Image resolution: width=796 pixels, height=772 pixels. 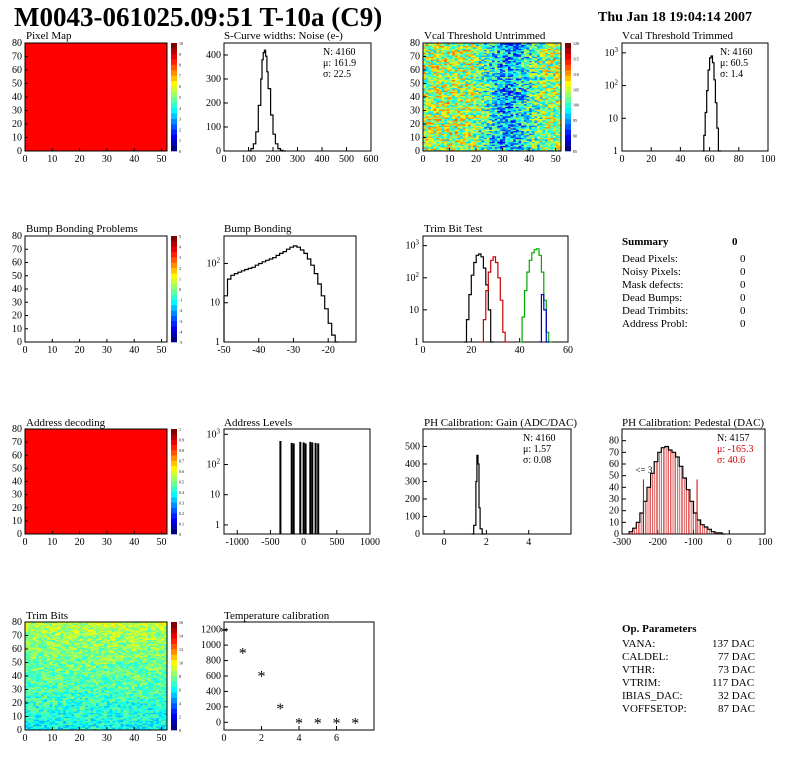 I want to click on stats-label: N: 4160, so click(x=339, y=52).